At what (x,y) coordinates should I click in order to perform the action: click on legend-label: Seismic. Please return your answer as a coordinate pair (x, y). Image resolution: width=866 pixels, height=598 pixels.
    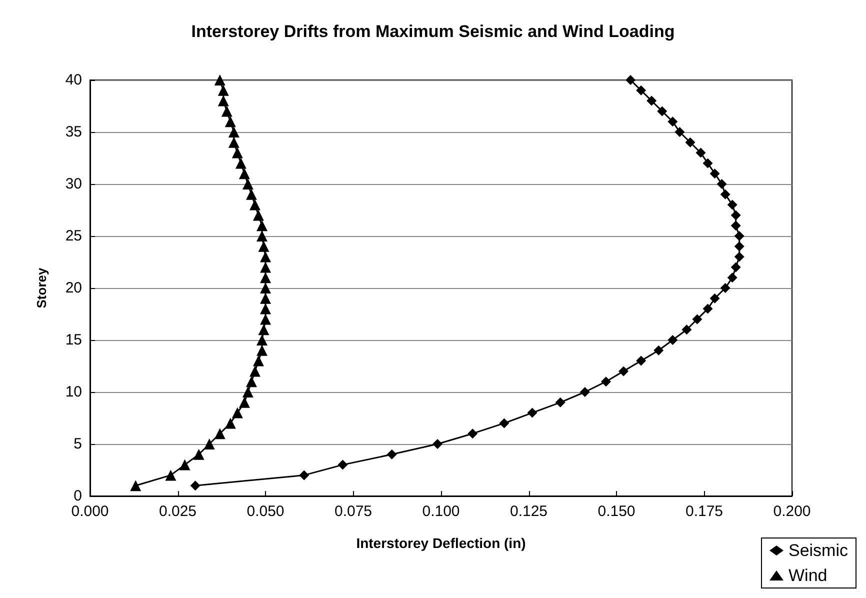
    Looking at the image, I should click on (818, 550).